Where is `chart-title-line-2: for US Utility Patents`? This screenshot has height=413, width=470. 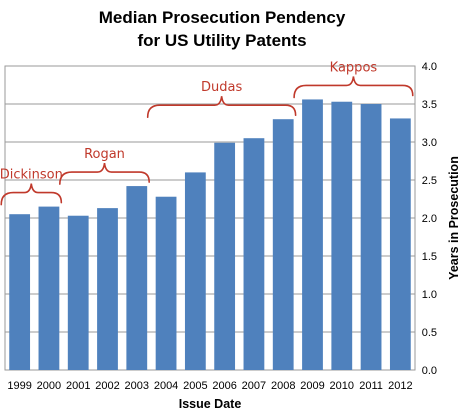
chart-title-line-2: for US Utility Patents is located at coordinates (221, 40).